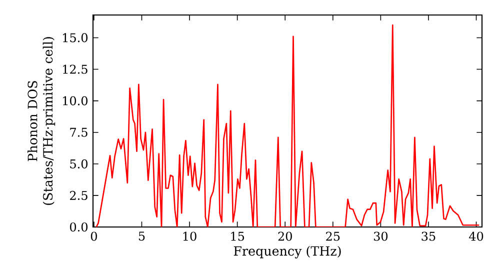 Image resolution: width=500 pixels, height=280 pixels. Describe the element at coordinates (476, 236) in the screenshot. I see `x-tick-label: 40` at that location.